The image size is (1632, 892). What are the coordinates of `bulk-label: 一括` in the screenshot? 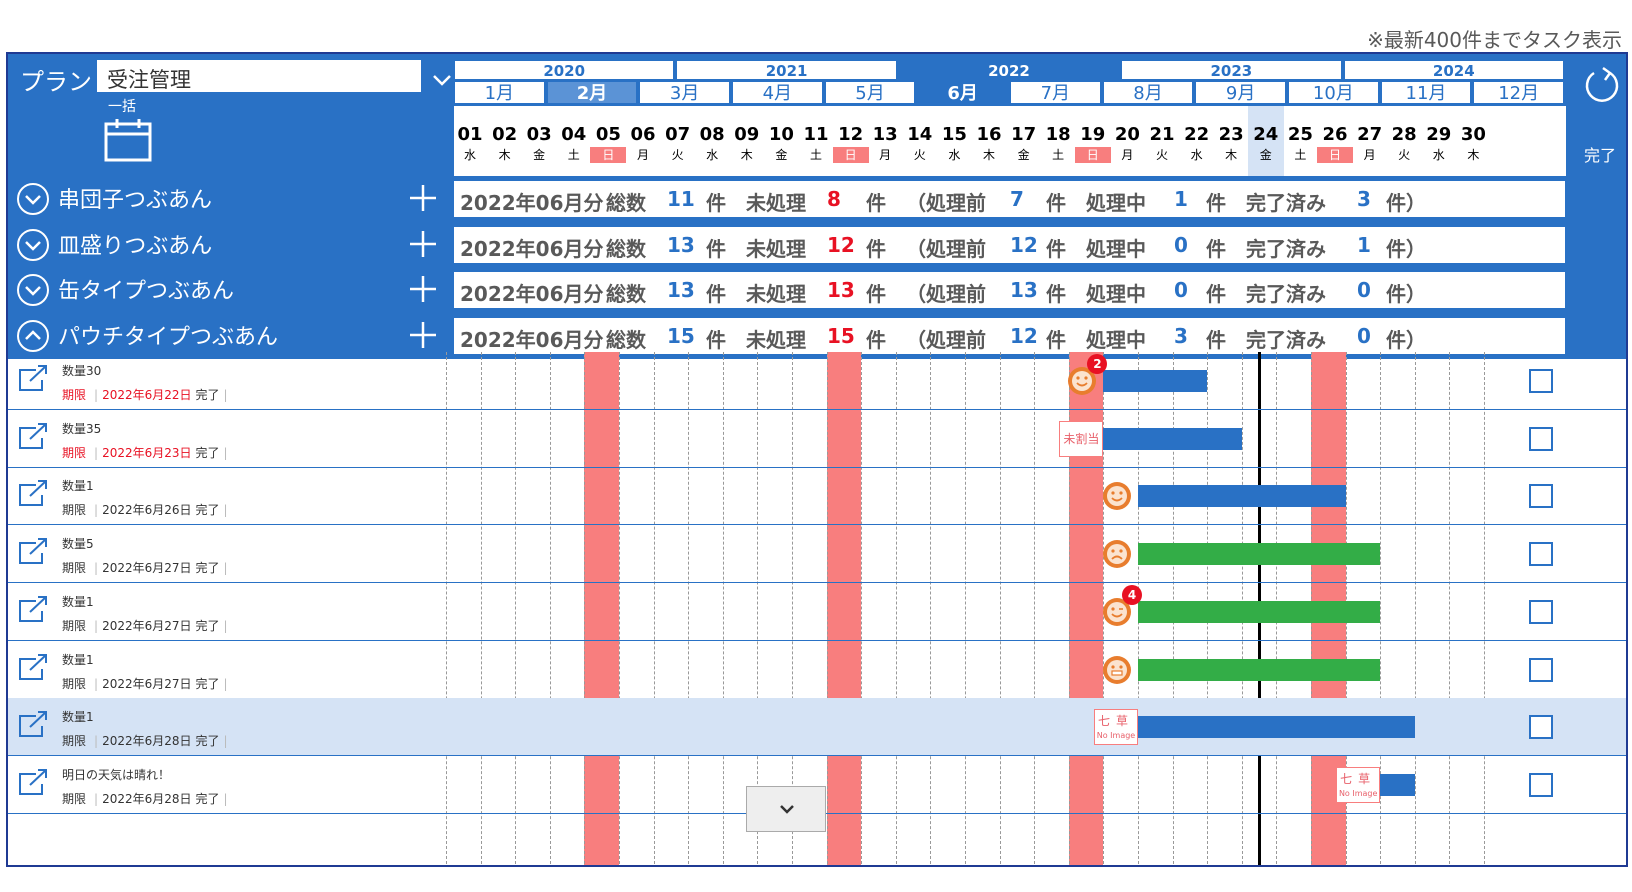 It's located at (122, 107).